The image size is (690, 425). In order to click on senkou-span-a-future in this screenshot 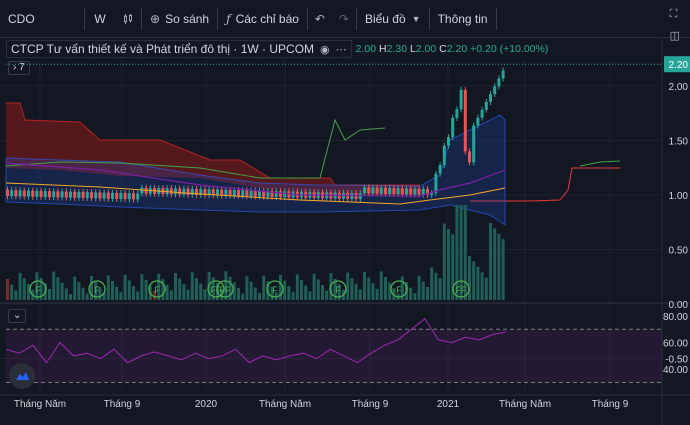, I will do `click(600, 163)`.